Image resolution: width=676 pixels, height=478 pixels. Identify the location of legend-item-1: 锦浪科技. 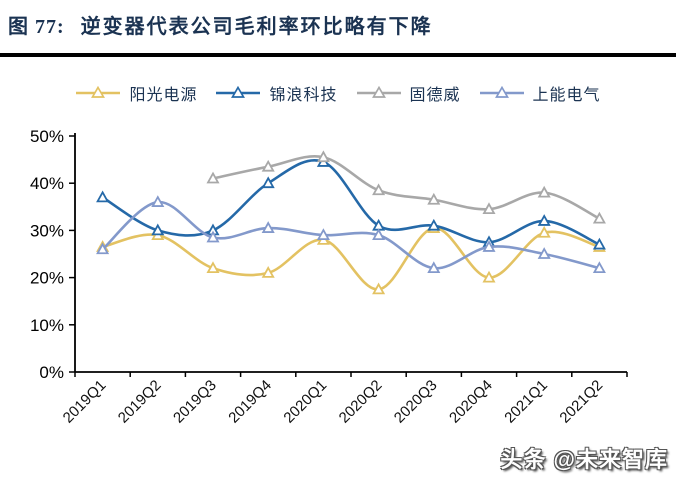
(276, 93).